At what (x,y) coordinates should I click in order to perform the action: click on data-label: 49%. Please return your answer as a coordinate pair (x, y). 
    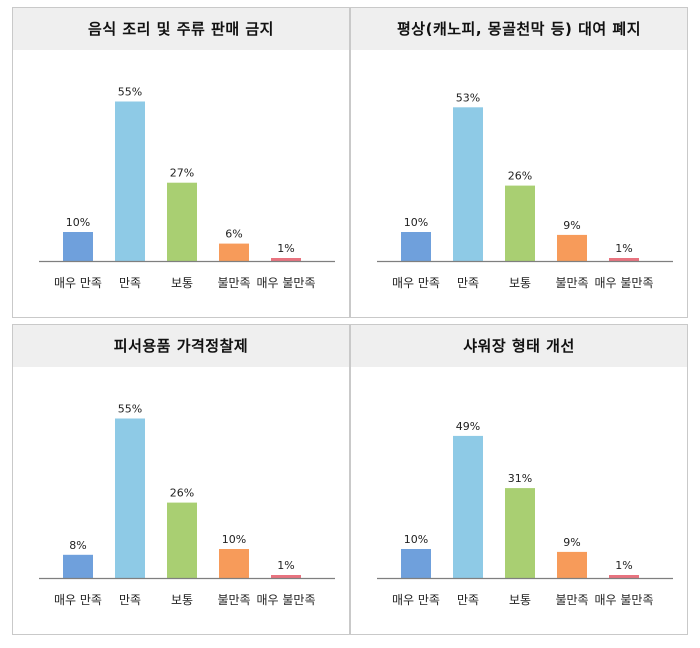
    Looking at the image, I should click on (468, 426).